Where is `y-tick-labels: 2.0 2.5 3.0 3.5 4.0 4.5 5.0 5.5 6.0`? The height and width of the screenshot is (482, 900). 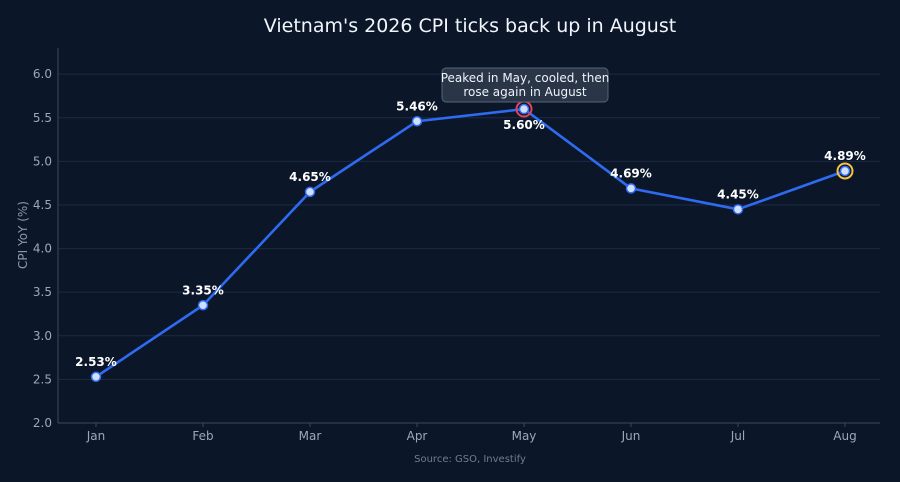
y-tick-labels: 2.0 2.5 3.0 3.5 4.0 4.5 5.0 5.5 6.0 is located at coordinates (42, 248).